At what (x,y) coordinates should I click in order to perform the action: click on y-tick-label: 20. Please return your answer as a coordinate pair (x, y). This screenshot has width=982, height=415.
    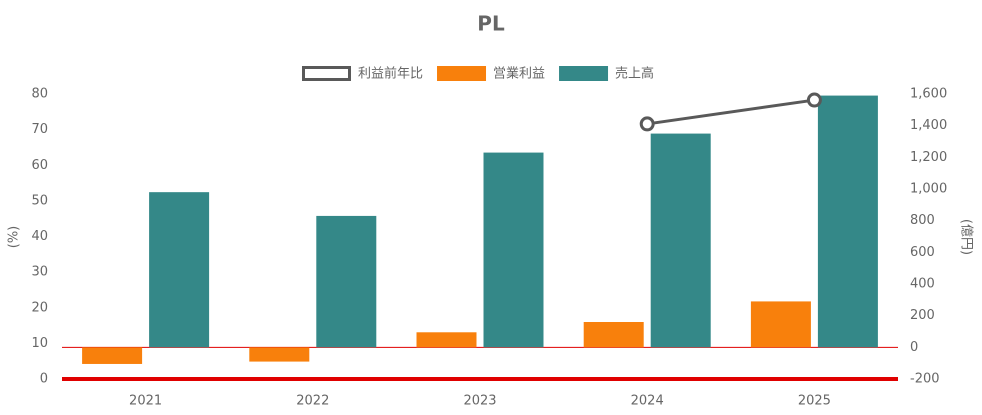
    Looking at the image, I should click on (39, 307).